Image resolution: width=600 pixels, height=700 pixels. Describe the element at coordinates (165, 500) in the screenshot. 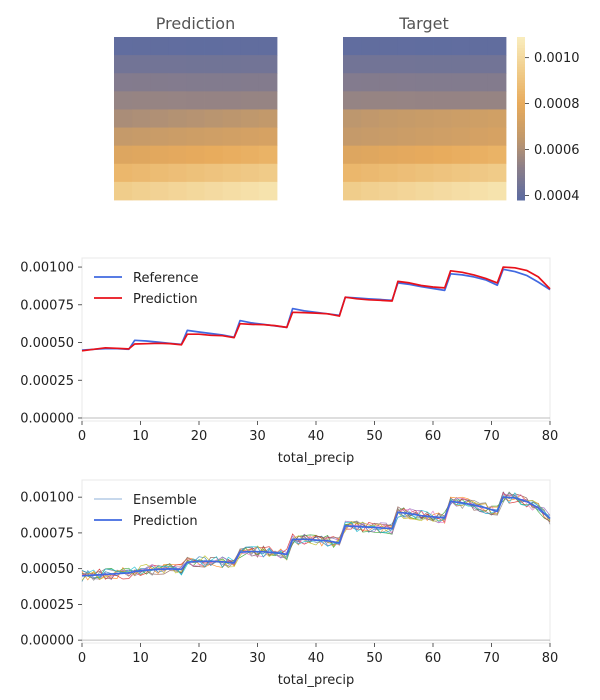

I see `legend-label: Ensemble` at that location.